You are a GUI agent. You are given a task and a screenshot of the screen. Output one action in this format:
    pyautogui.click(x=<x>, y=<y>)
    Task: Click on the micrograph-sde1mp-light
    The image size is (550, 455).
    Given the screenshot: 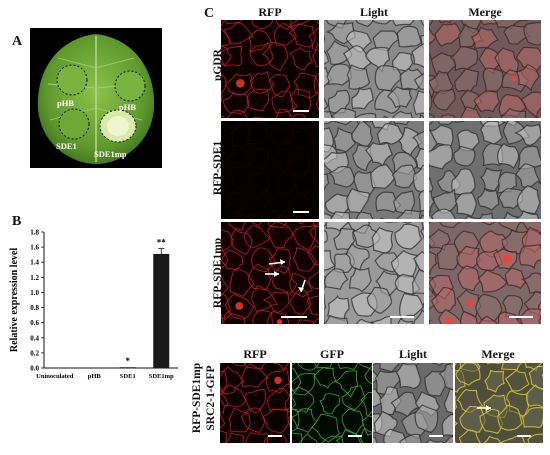 What is the action you would take?
    pyautogui.click(x=374, y=273)
    